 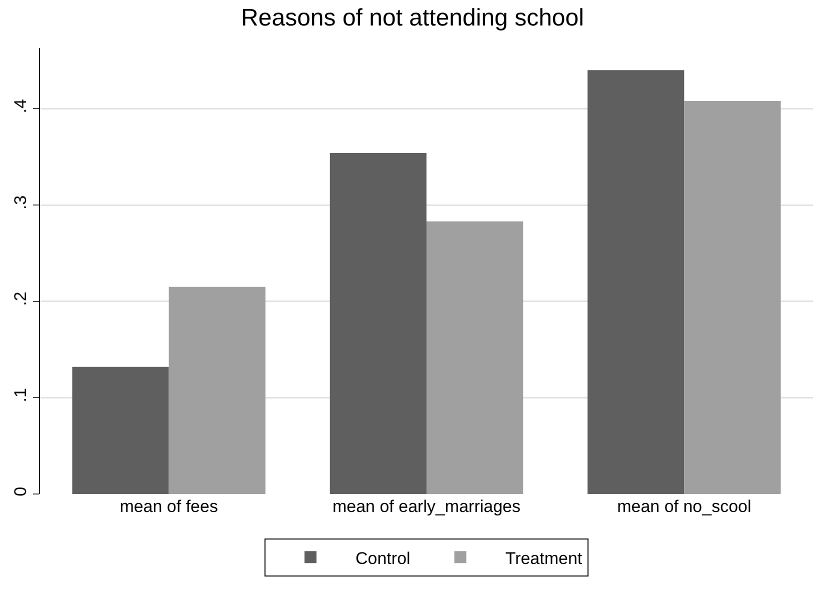 What do you see at coordinates (20, 106) in the screenshot?
I see `y-tick-label: .4` at bounding box center [20, 106].